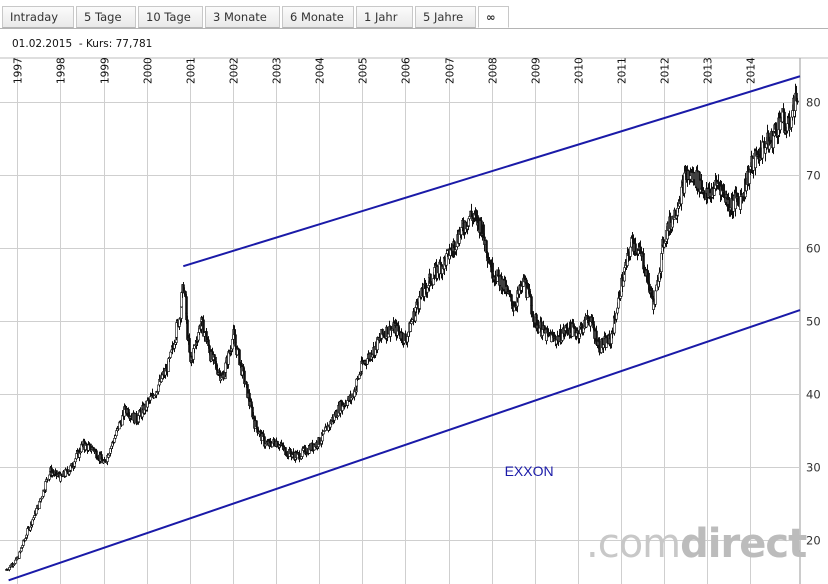  I want to click on tab-3-monate: 3 Monate, so click(242, 17).